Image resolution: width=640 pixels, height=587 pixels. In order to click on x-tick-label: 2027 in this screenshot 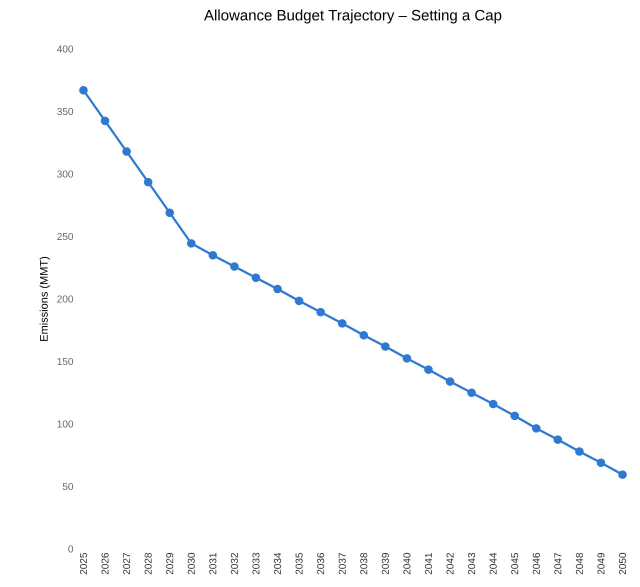, I will do `click(126, 563)`.